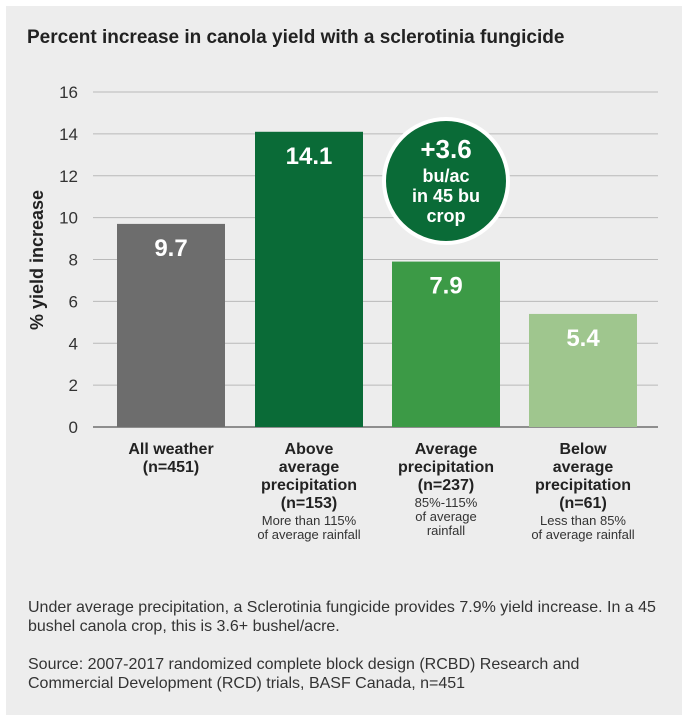  I want to click on category-label: Above, so click(309, 449).